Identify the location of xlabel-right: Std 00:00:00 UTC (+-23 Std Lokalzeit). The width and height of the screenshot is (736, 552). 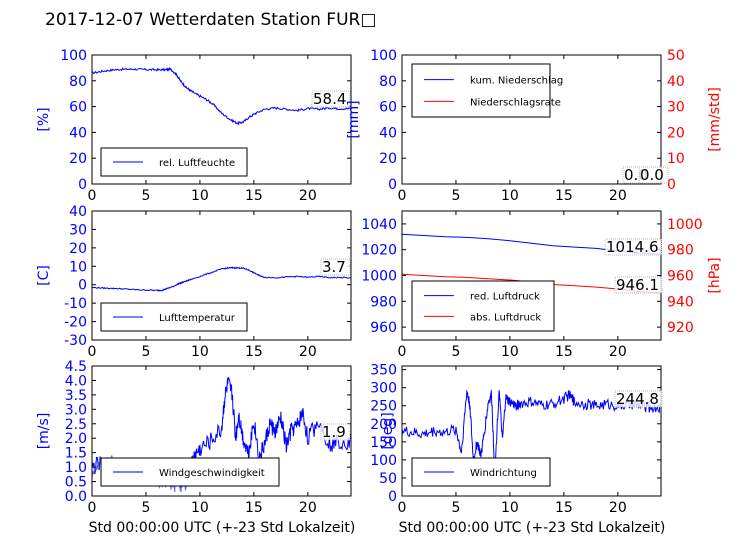
(532, 528).